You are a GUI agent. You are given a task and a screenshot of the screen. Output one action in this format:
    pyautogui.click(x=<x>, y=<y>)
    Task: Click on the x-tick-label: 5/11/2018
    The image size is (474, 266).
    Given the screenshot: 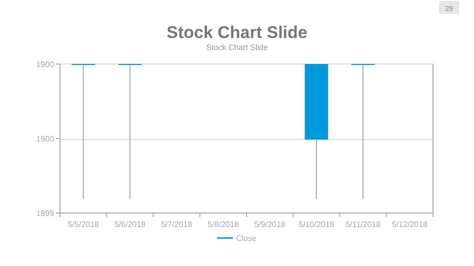 What is the action you would take?
    pyautogui.click(x=364, y=224)
    